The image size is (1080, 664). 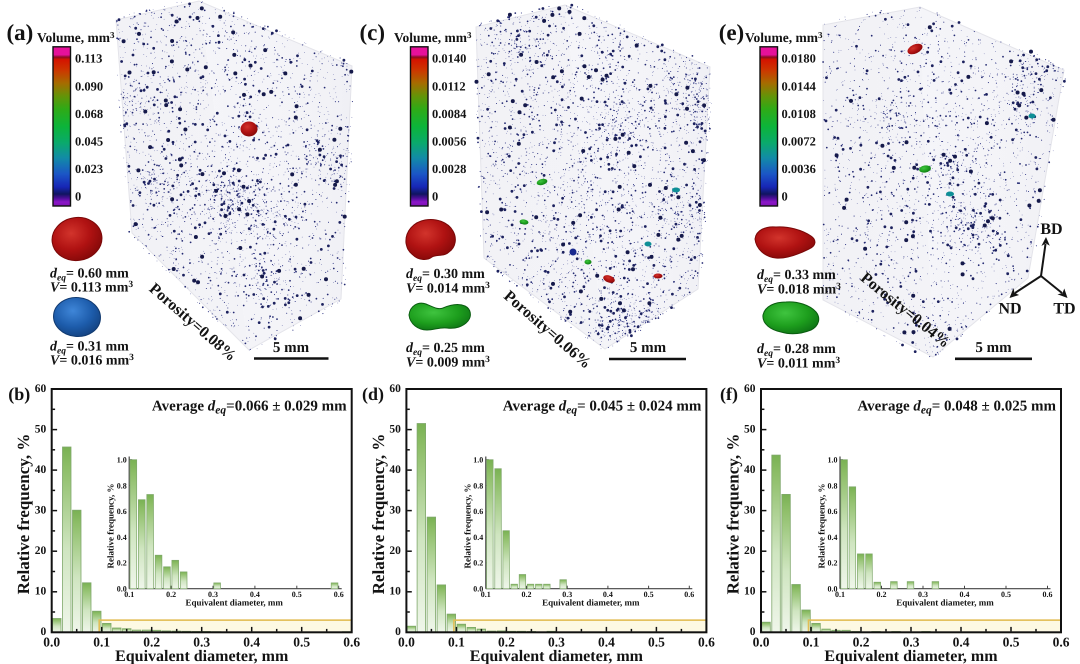 I want to click on svg-text: 0.023, so click(x=89, y=169).